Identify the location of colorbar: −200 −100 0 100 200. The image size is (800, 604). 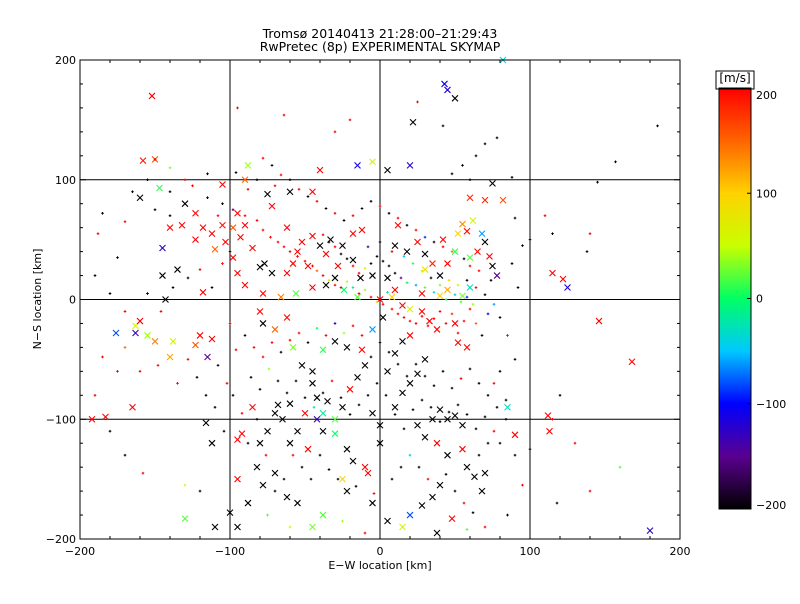
(750, 291).